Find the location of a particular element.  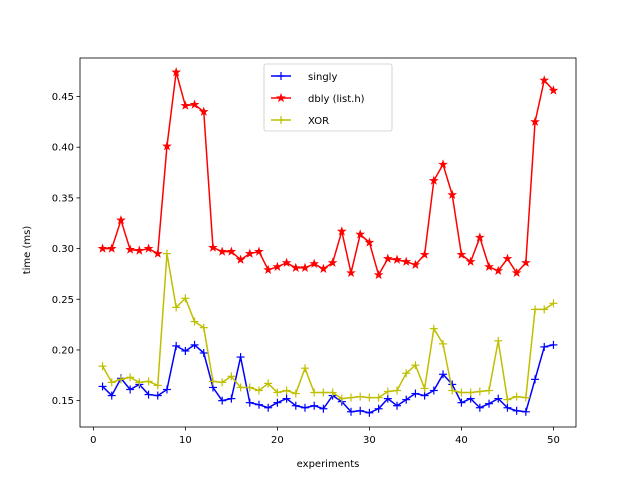

y-tick-label: 0.25 is located at coordinates (63, 300).